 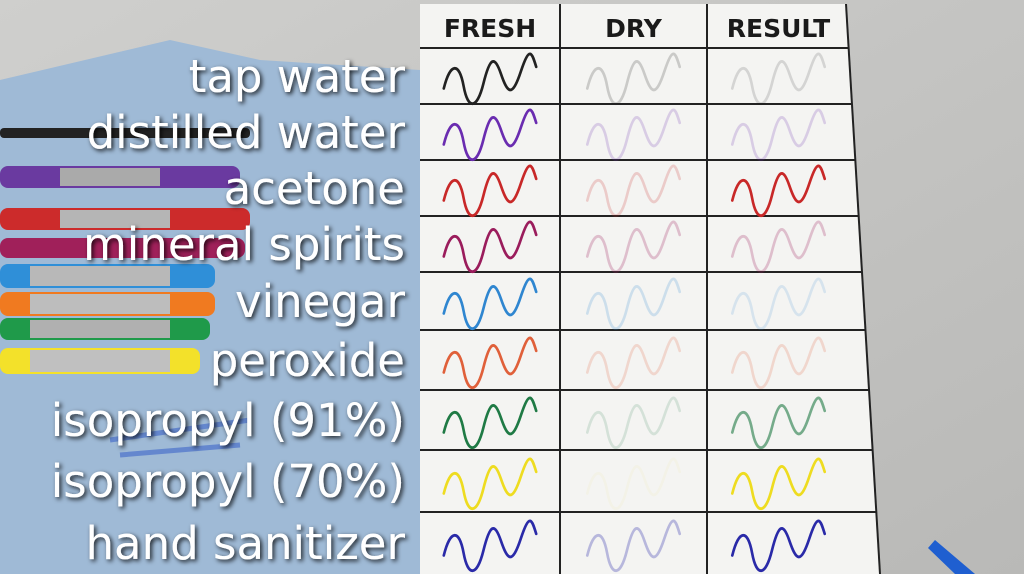 I want to click on row-label: tap water, so click(x=297, y=76).